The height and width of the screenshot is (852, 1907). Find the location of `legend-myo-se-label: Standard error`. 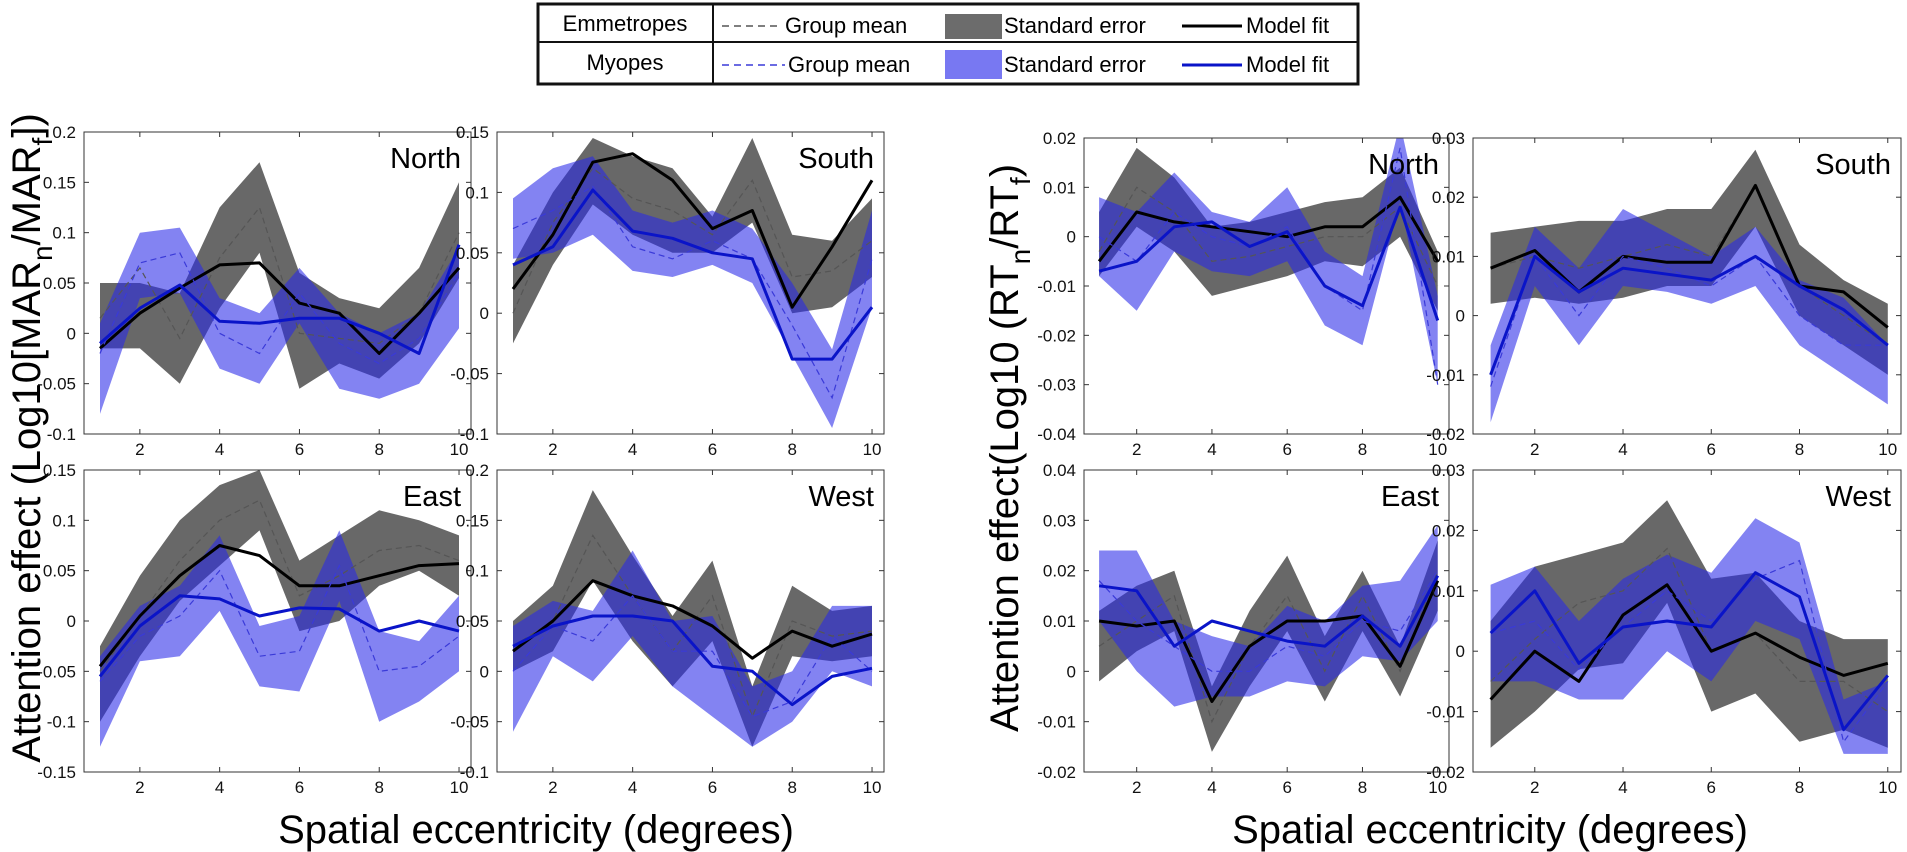

legend-myo-se-label: Standard error is located at coordinates (1075, 64).